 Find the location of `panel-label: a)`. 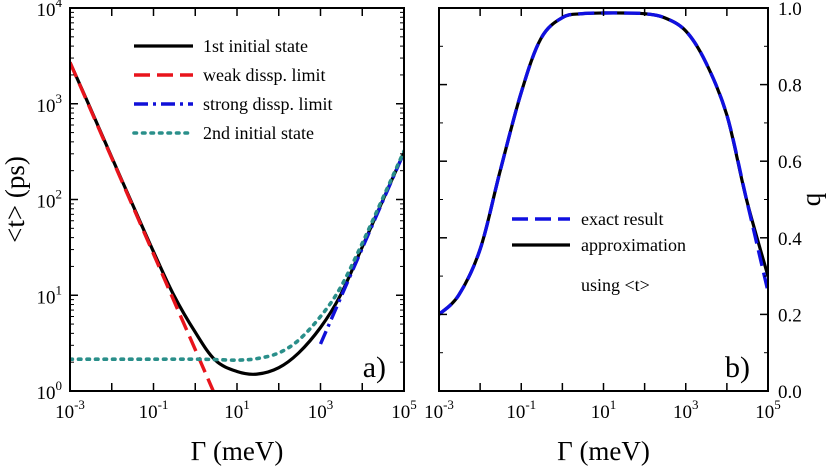

panel-label: a) is located at coordinates (374, 367).